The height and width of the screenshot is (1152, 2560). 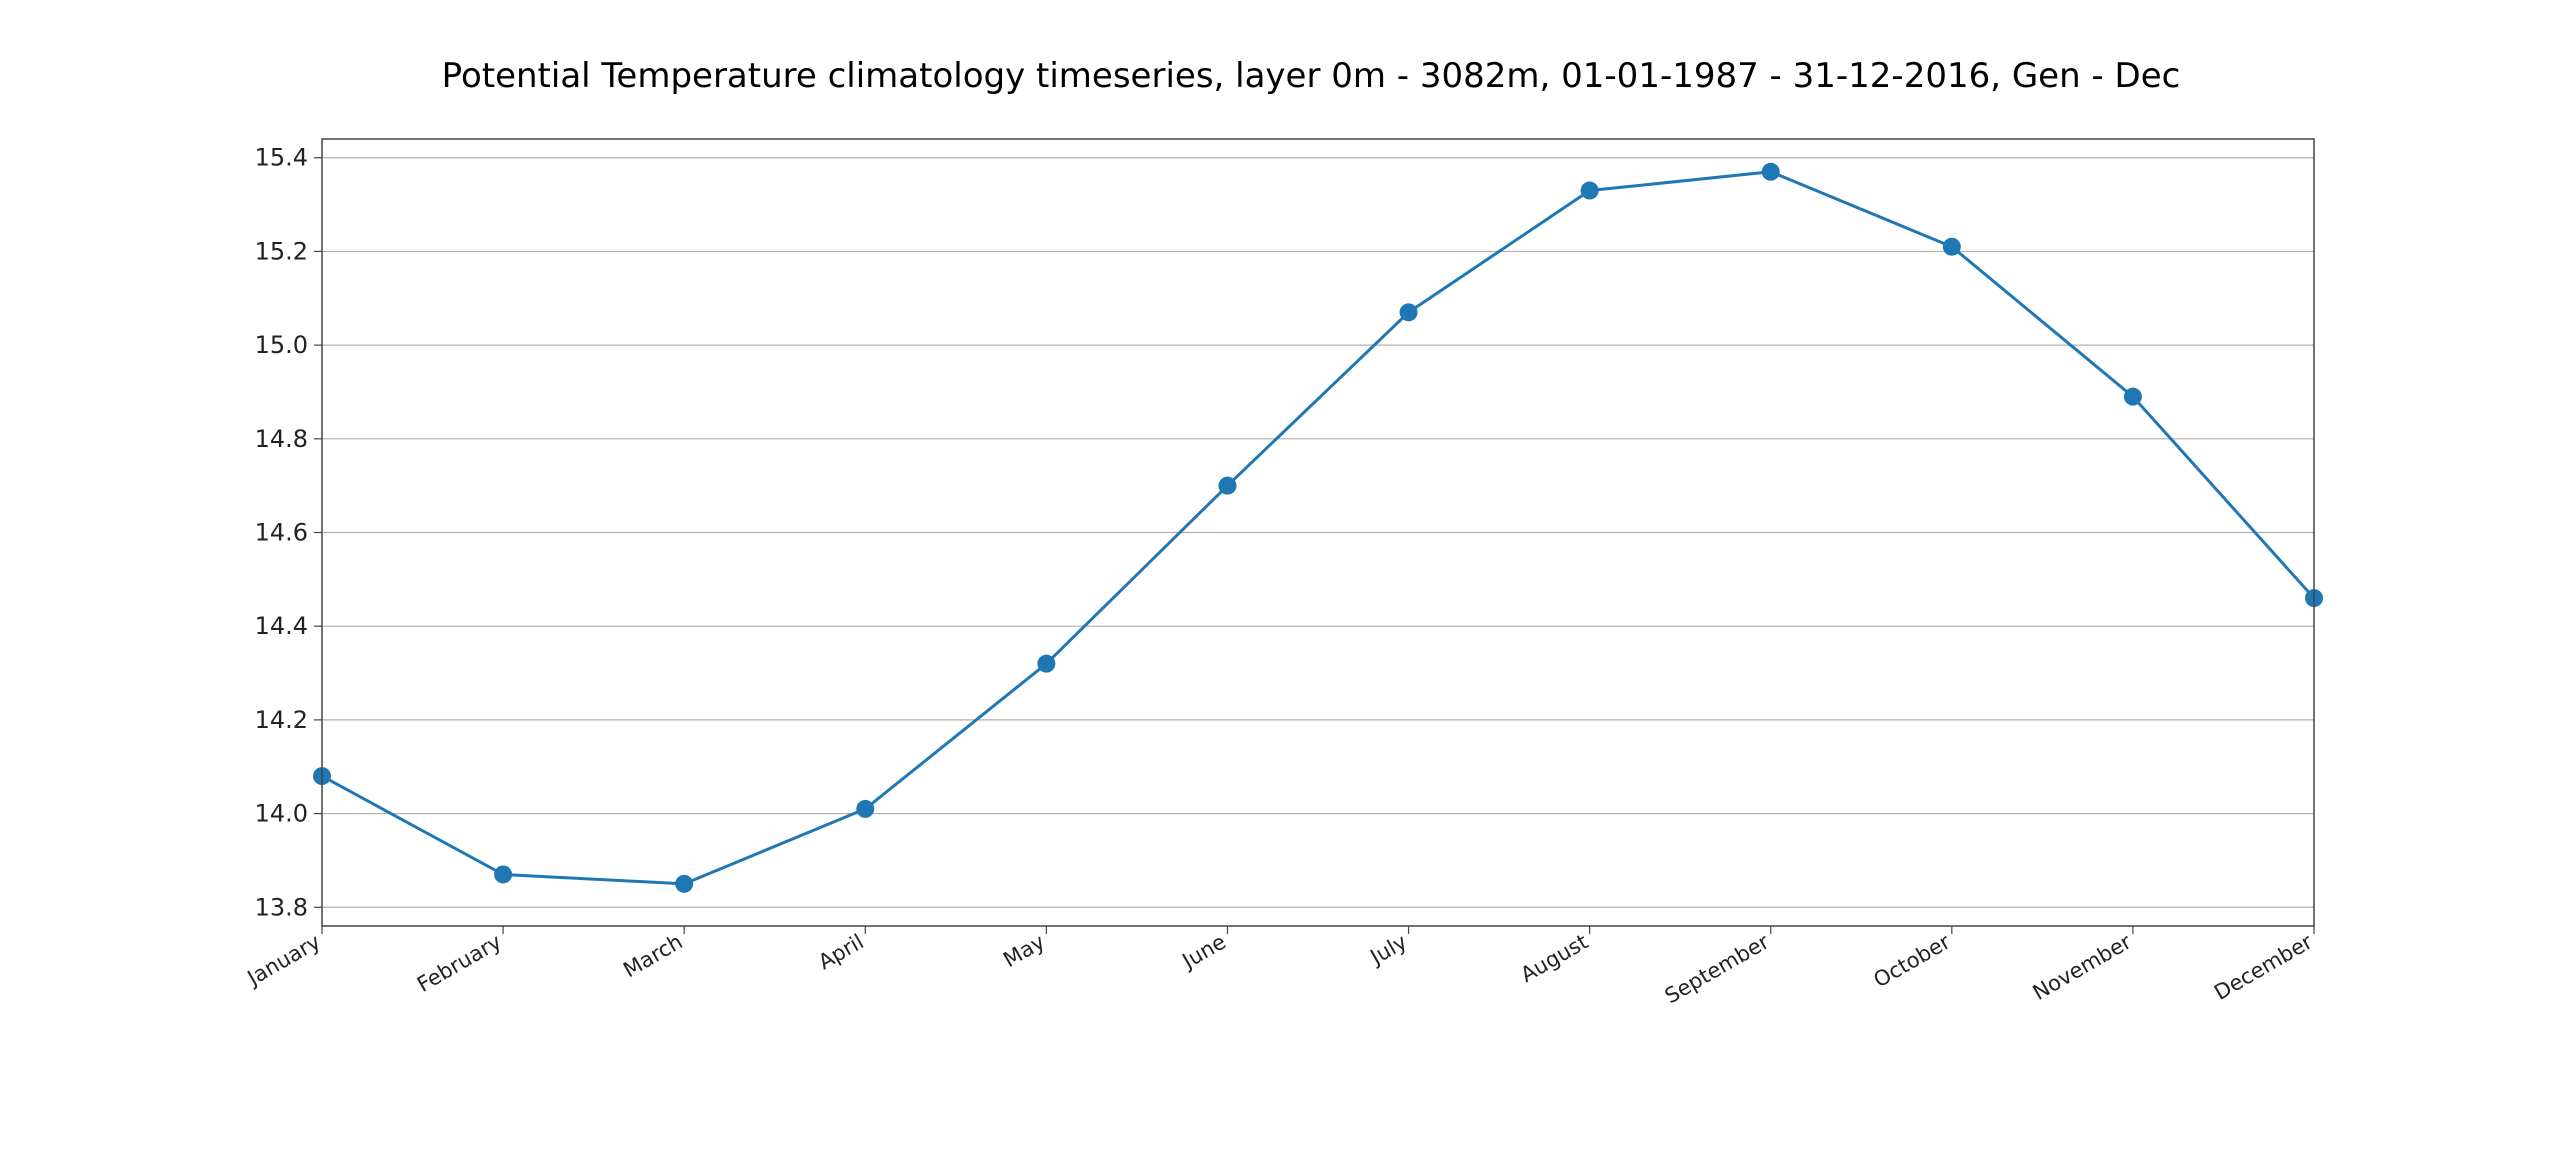 What do you see at coordinates (281, 439) in the screenshot?
I see `y-tick-label: 14.8` at bounding box center [281, 439].